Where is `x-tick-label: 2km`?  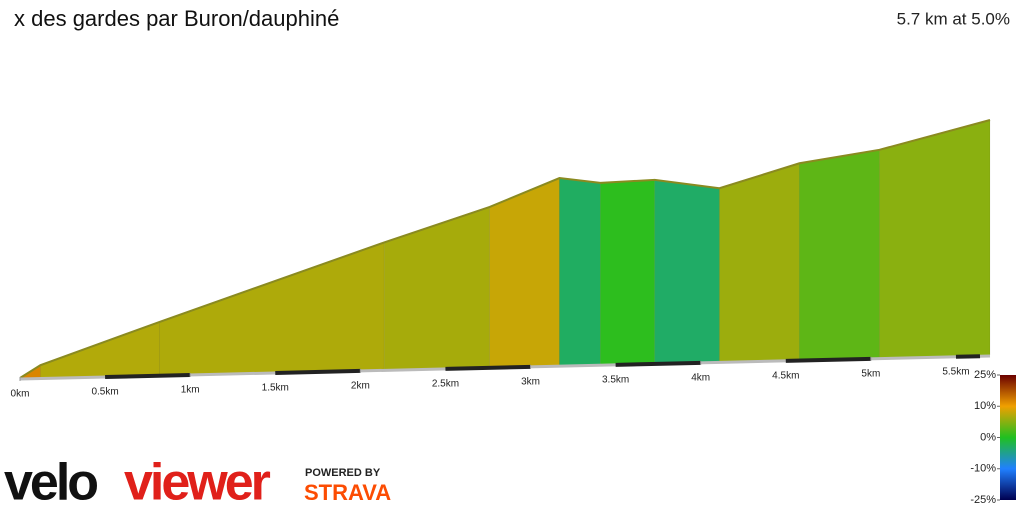 x-tick-label: 2km is located at coordinates (360, 386).